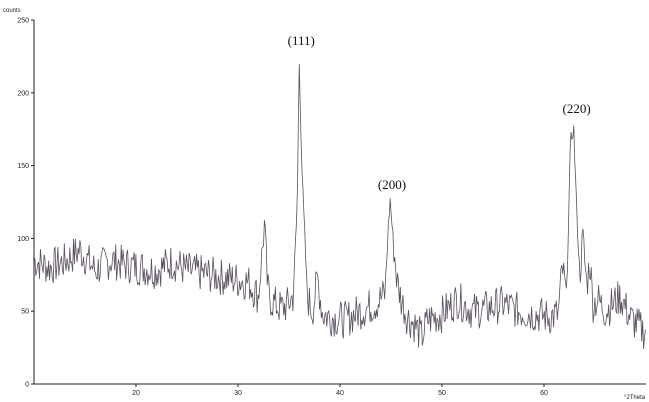  I want to click on y-tick-label: 200, so click(23, 93).